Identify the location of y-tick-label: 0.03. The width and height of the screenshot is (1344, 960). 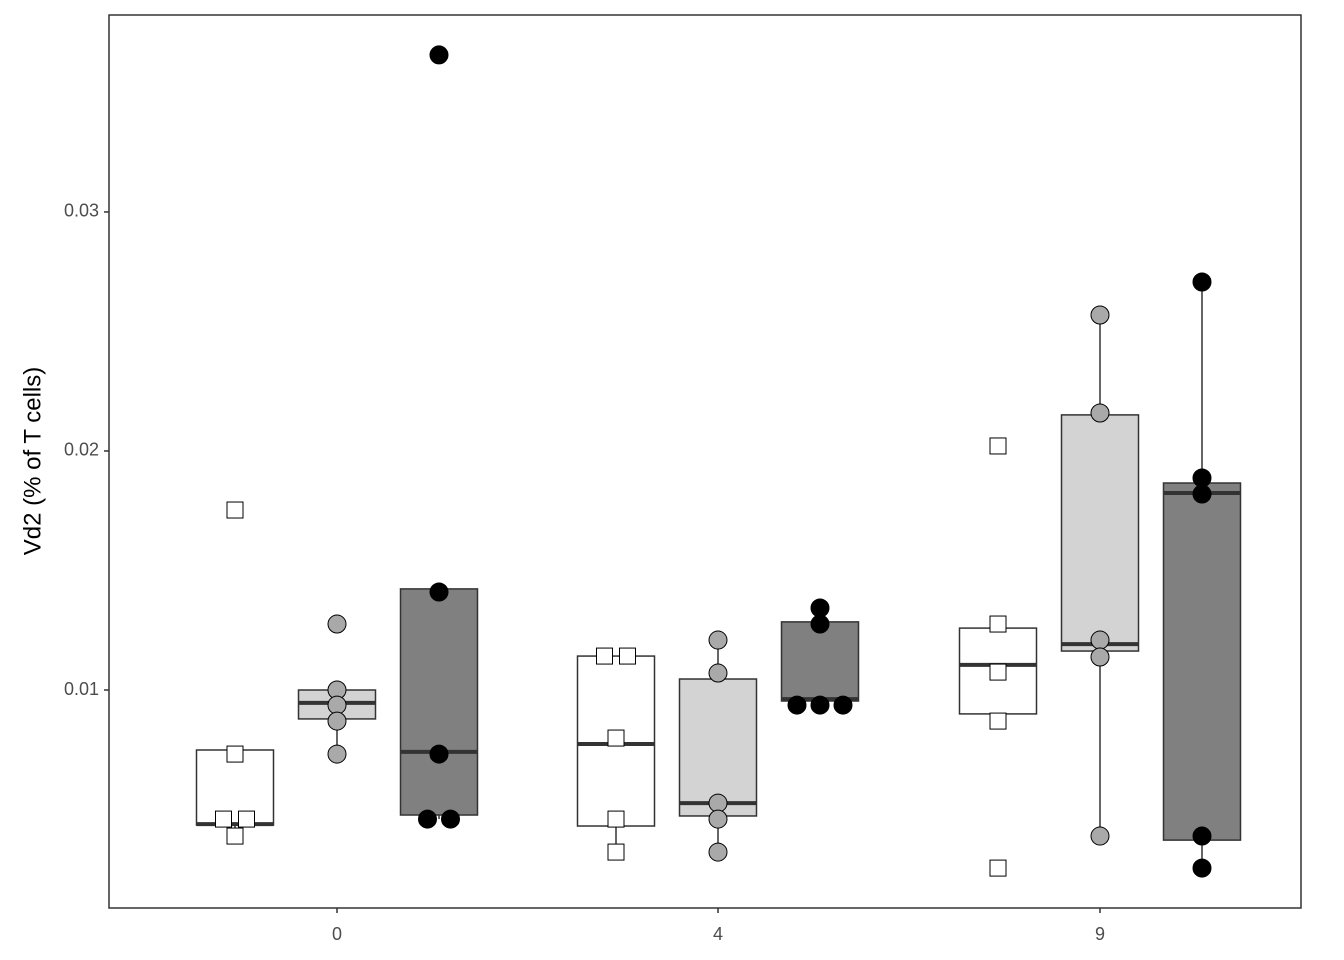
(81, 211).